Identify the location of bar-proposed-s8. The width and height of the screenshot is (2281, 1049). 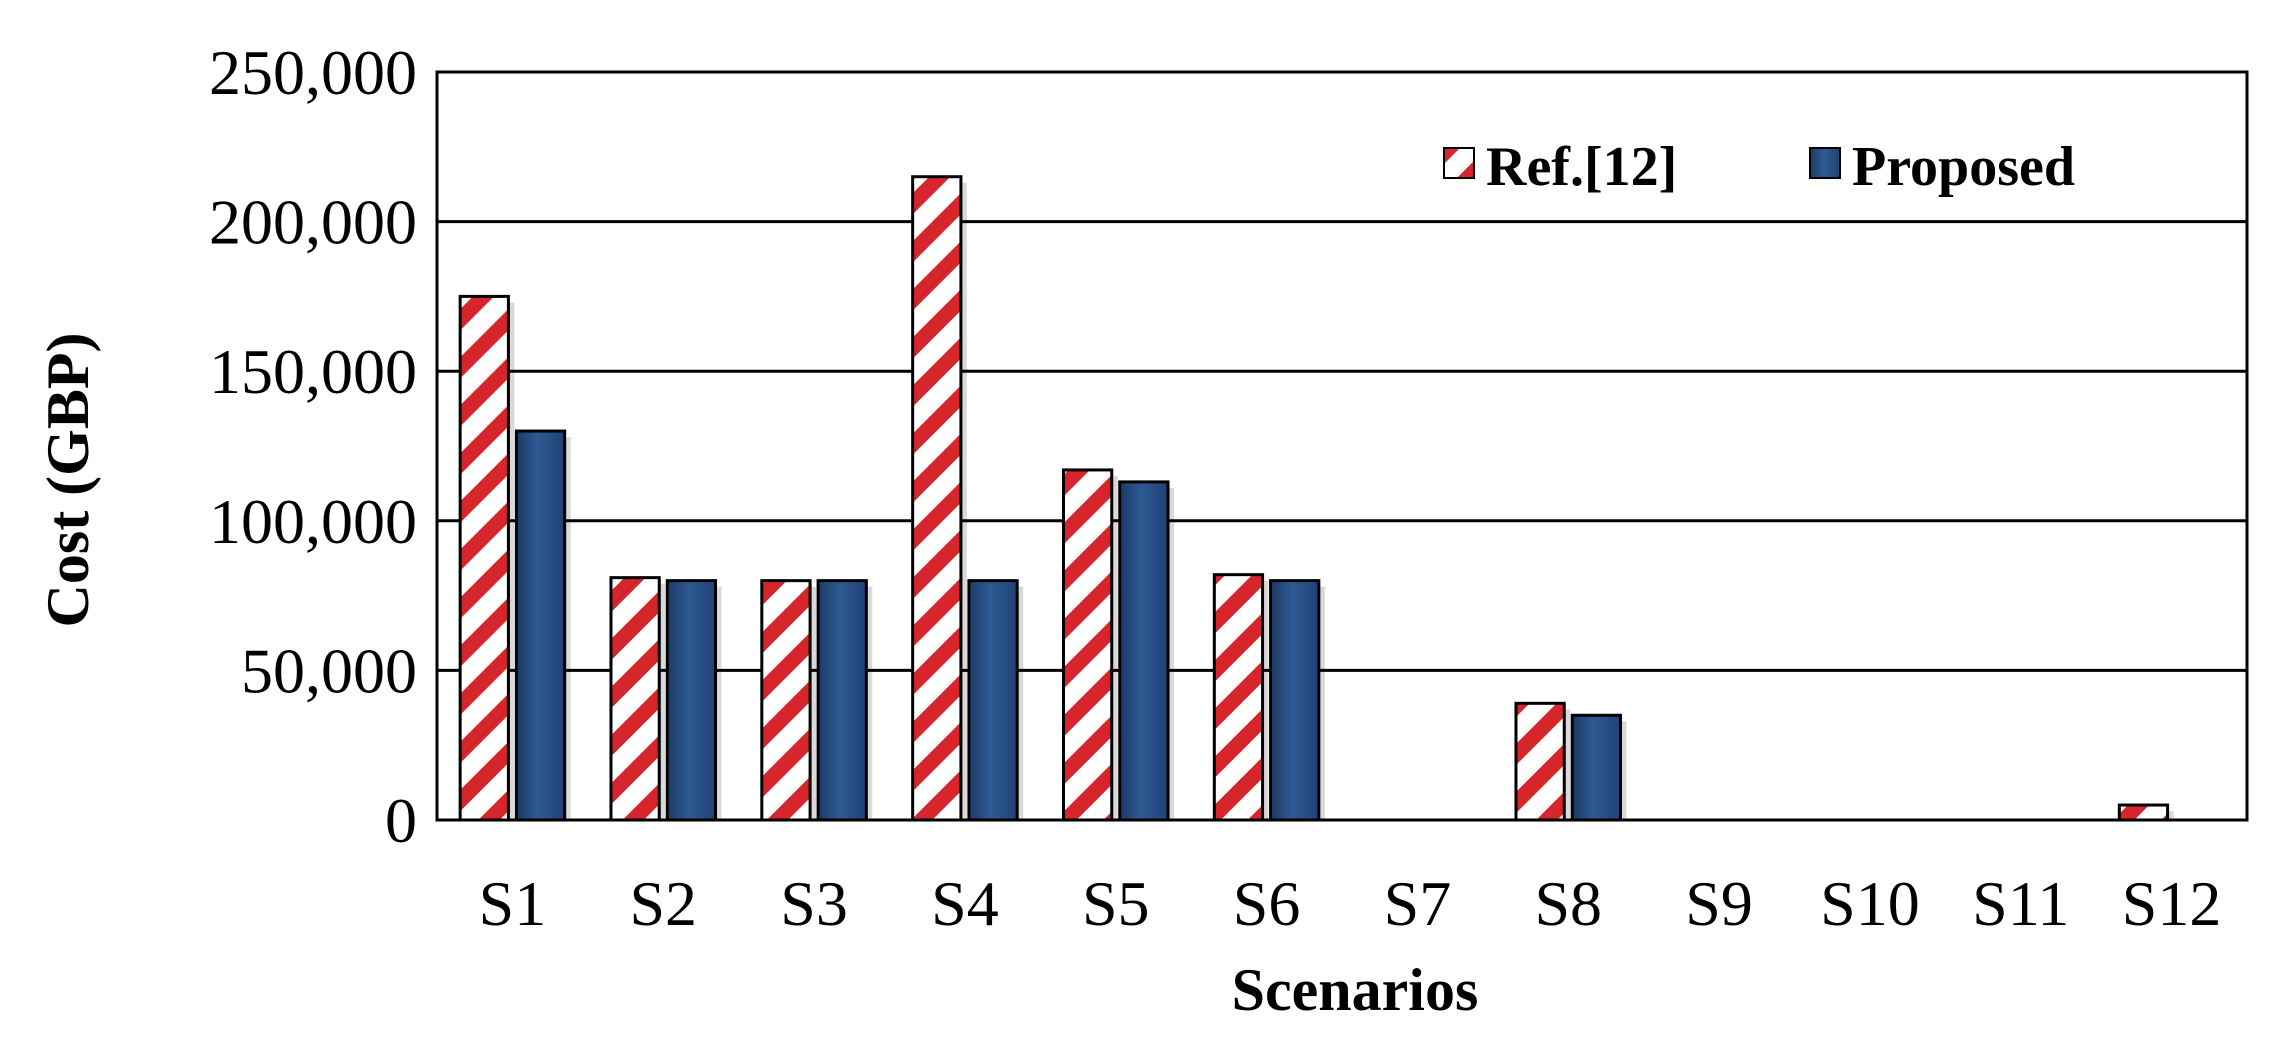
(1596, 767).